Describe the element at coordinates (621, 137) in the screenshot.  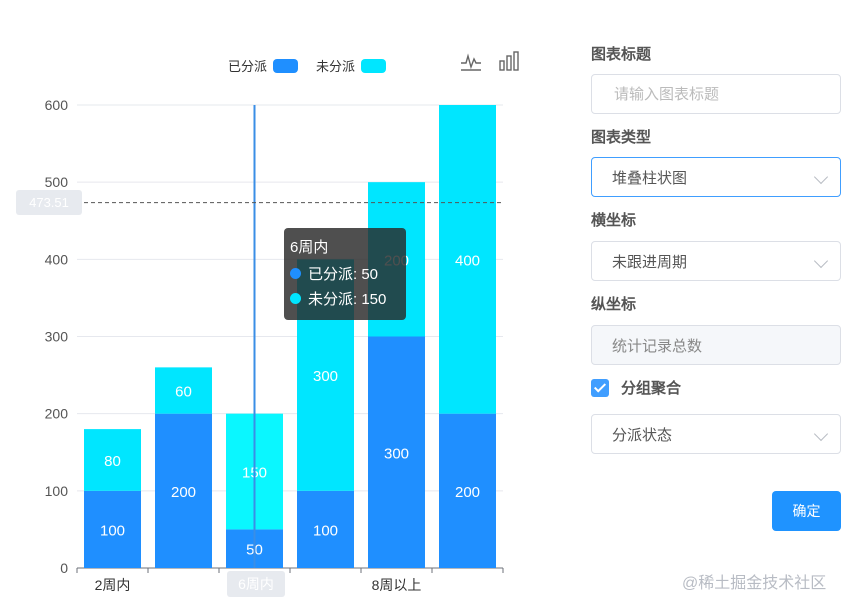
I see `chart-type-label: 图表类型` at that location.